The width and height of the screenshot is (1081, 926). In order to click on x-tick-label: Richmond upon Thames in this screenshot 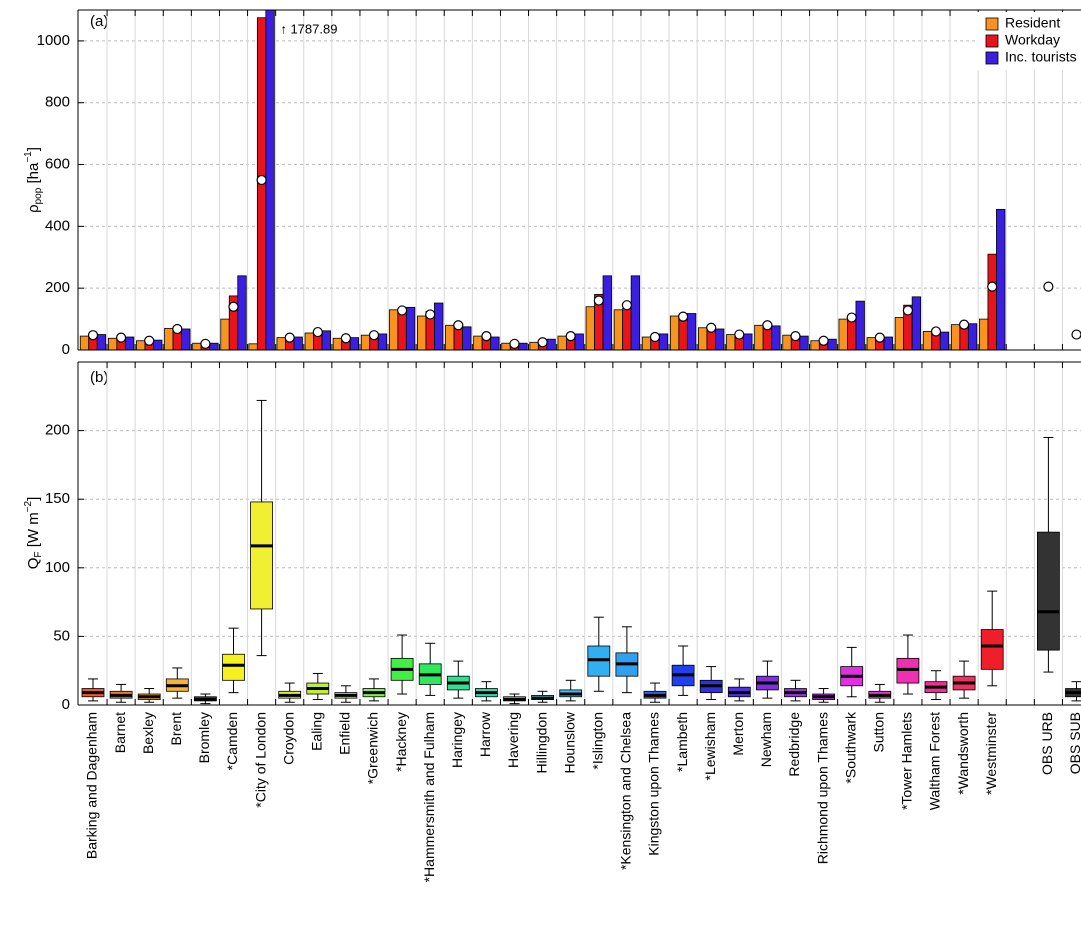, I will do `click(822, 788)`.